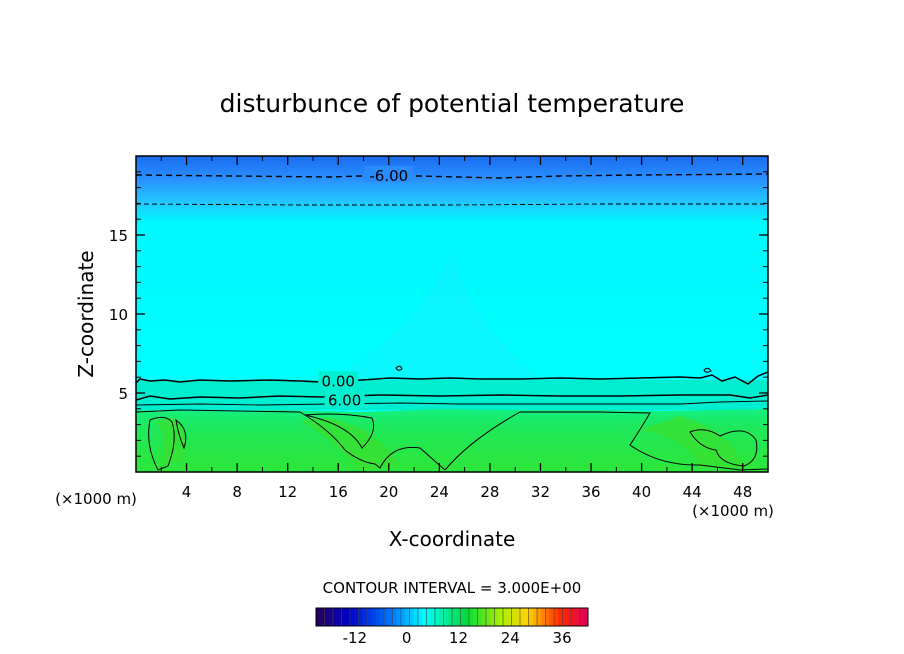 Image resolution: width=904 pixels, height=654 pixels. Describe the element at coordinates (450, 443) in the screenshot. I see `lower-patches` at that location.